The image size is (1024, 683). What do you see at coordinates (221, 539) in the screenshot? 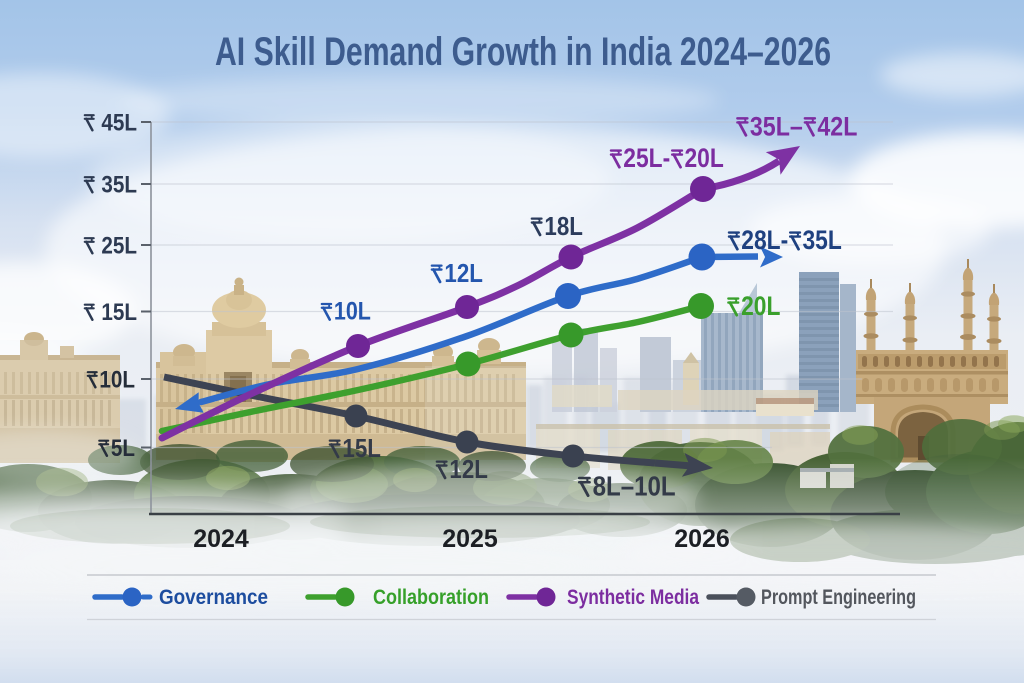
I see `svg-text: 2024` at bounding box center [221, 539].